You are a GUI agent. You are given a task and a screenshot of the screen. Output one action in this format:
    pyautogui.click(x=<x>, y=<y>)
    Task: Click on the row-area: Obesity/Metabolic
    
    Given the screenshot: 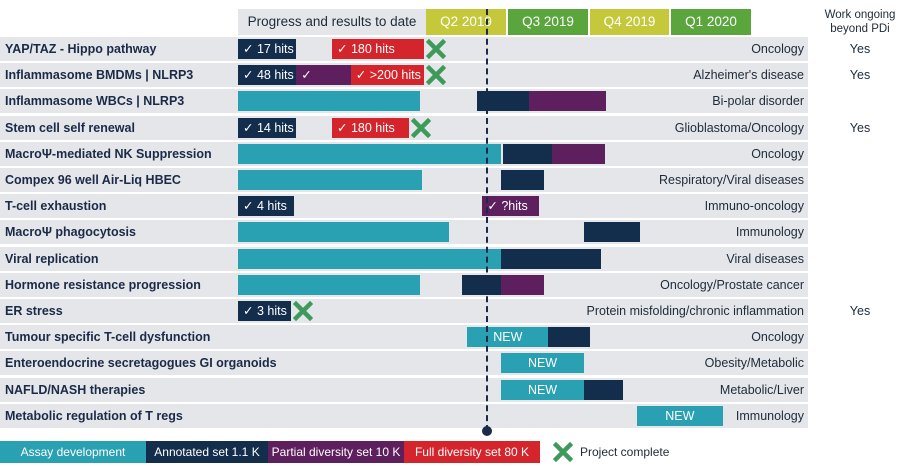 What is the action you would take?
    pyautogui.click(x=404, y=363)
    